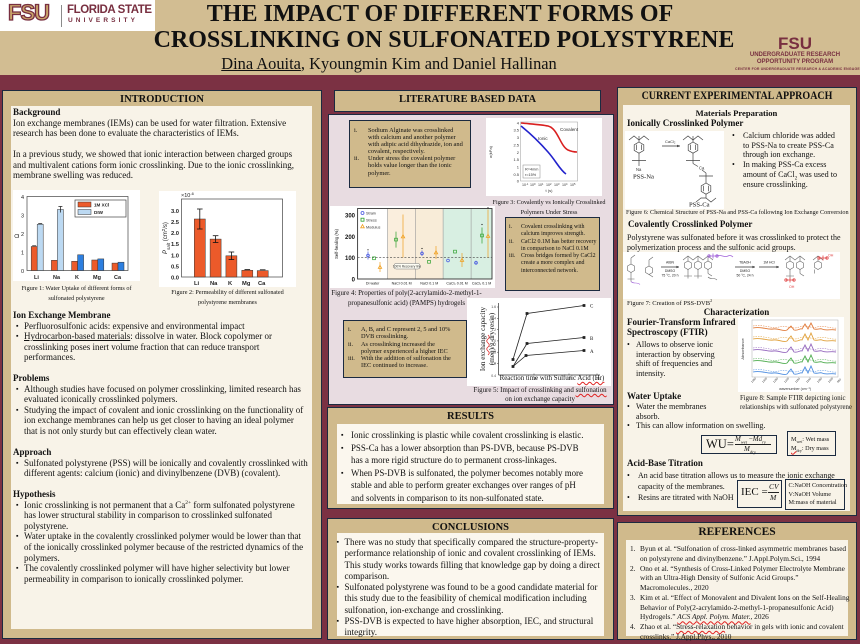 Image resolution: width=860 pixels, height=644 pixels. Describe the element at coordinates (670, 141) in the screenshot. I see `svg-text: CaCl₂` at that location.